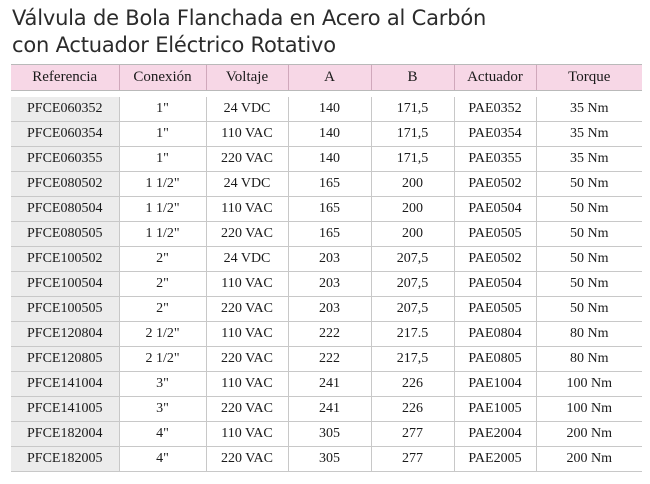  Describe the element at coordinates (65, 359) in the screenshot. I see `cell-referencia: PFCE120805` at that location.